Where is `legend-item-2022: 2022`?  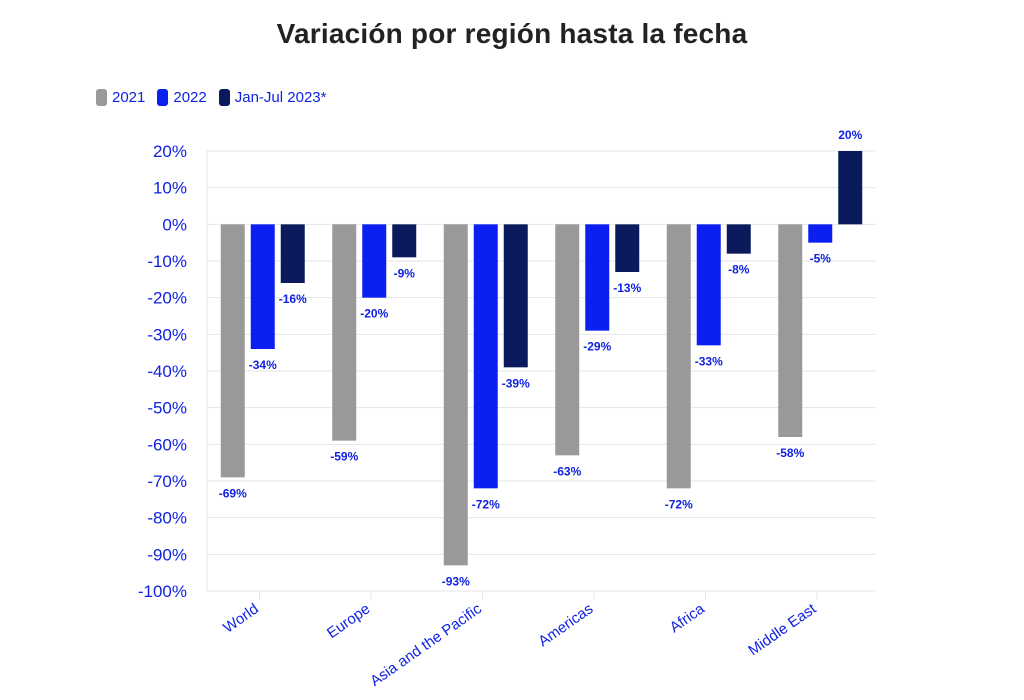 legend-item-2022: 2022 is located at coordinates (182, 97).